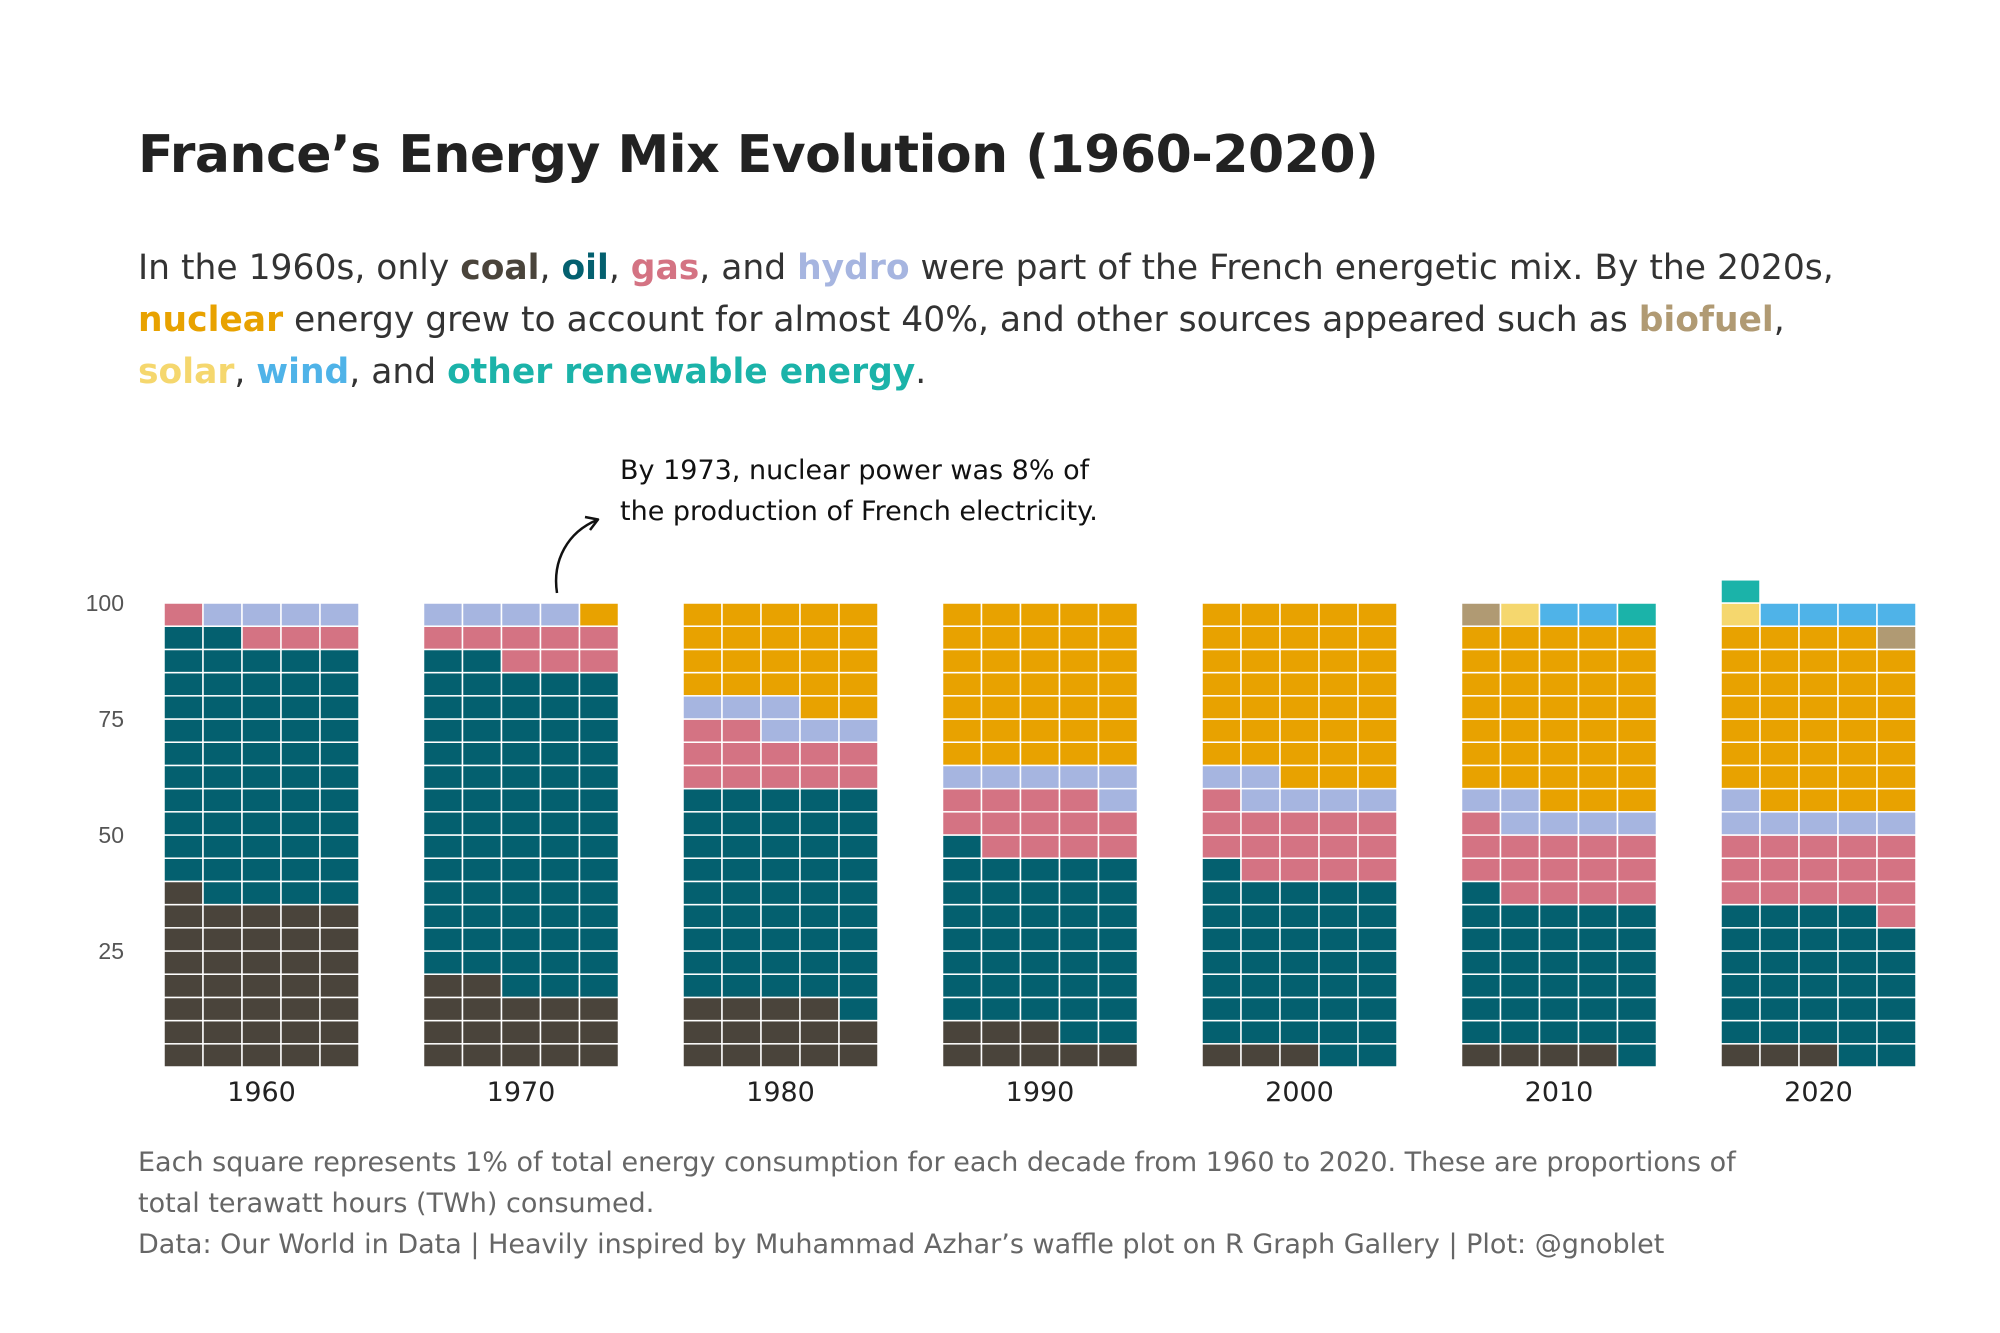  What do you see at coordinates (521, 1092) in the screenshot?
I see `x-tick-label: 1970` at bounding box center [521, 1092].